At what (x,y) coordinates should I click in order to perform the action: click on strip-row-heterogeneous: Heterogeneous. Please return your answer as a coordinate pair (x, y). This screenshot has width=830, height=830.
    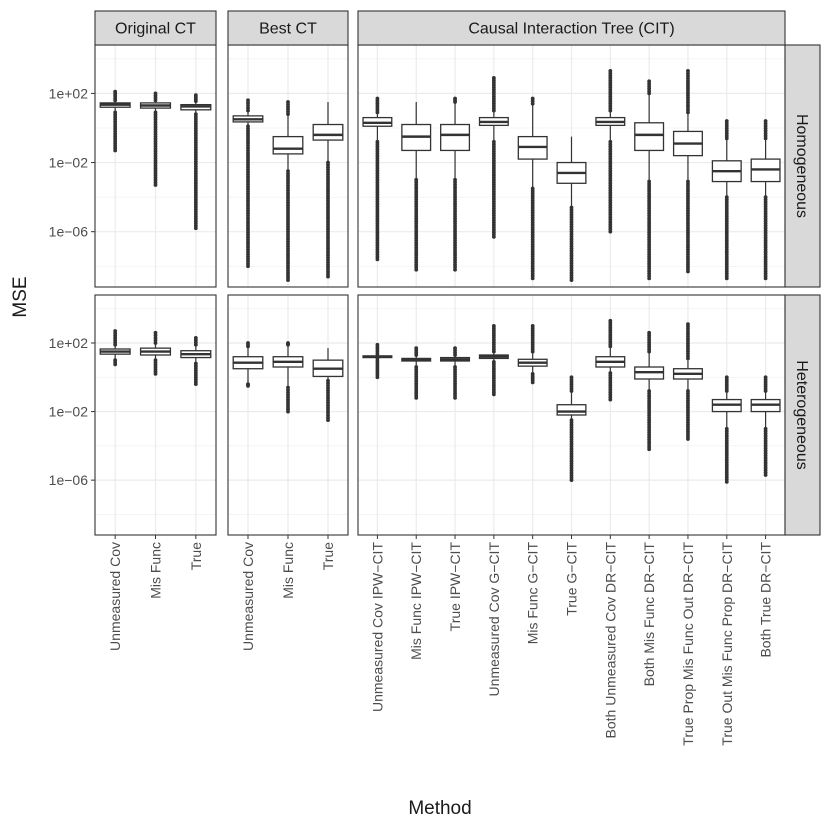
    Looking at the image, I should click on (802, 415).